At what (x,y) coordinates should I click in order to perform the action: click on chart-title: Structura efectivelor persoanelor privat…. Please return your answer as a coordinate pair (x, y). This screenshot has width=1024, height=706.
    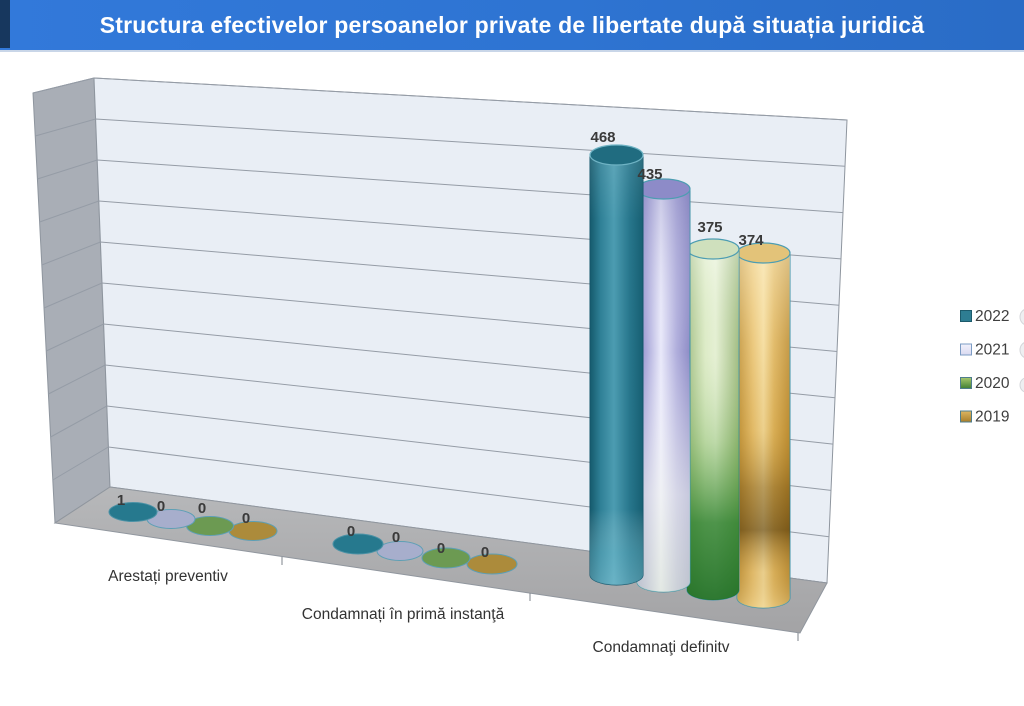
    Looking at the image, I should click on (512, 24).